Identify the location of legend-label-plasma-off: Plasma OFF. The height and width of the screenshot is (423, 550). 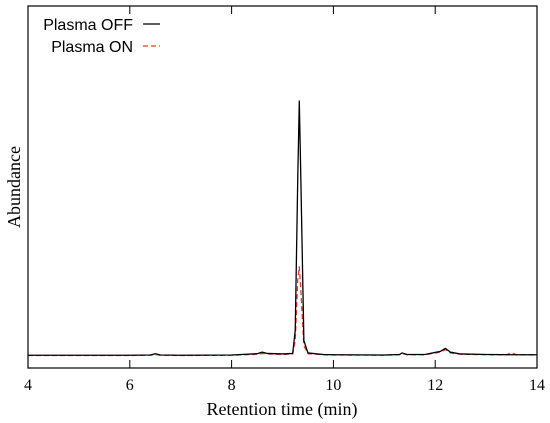
(88, 25).